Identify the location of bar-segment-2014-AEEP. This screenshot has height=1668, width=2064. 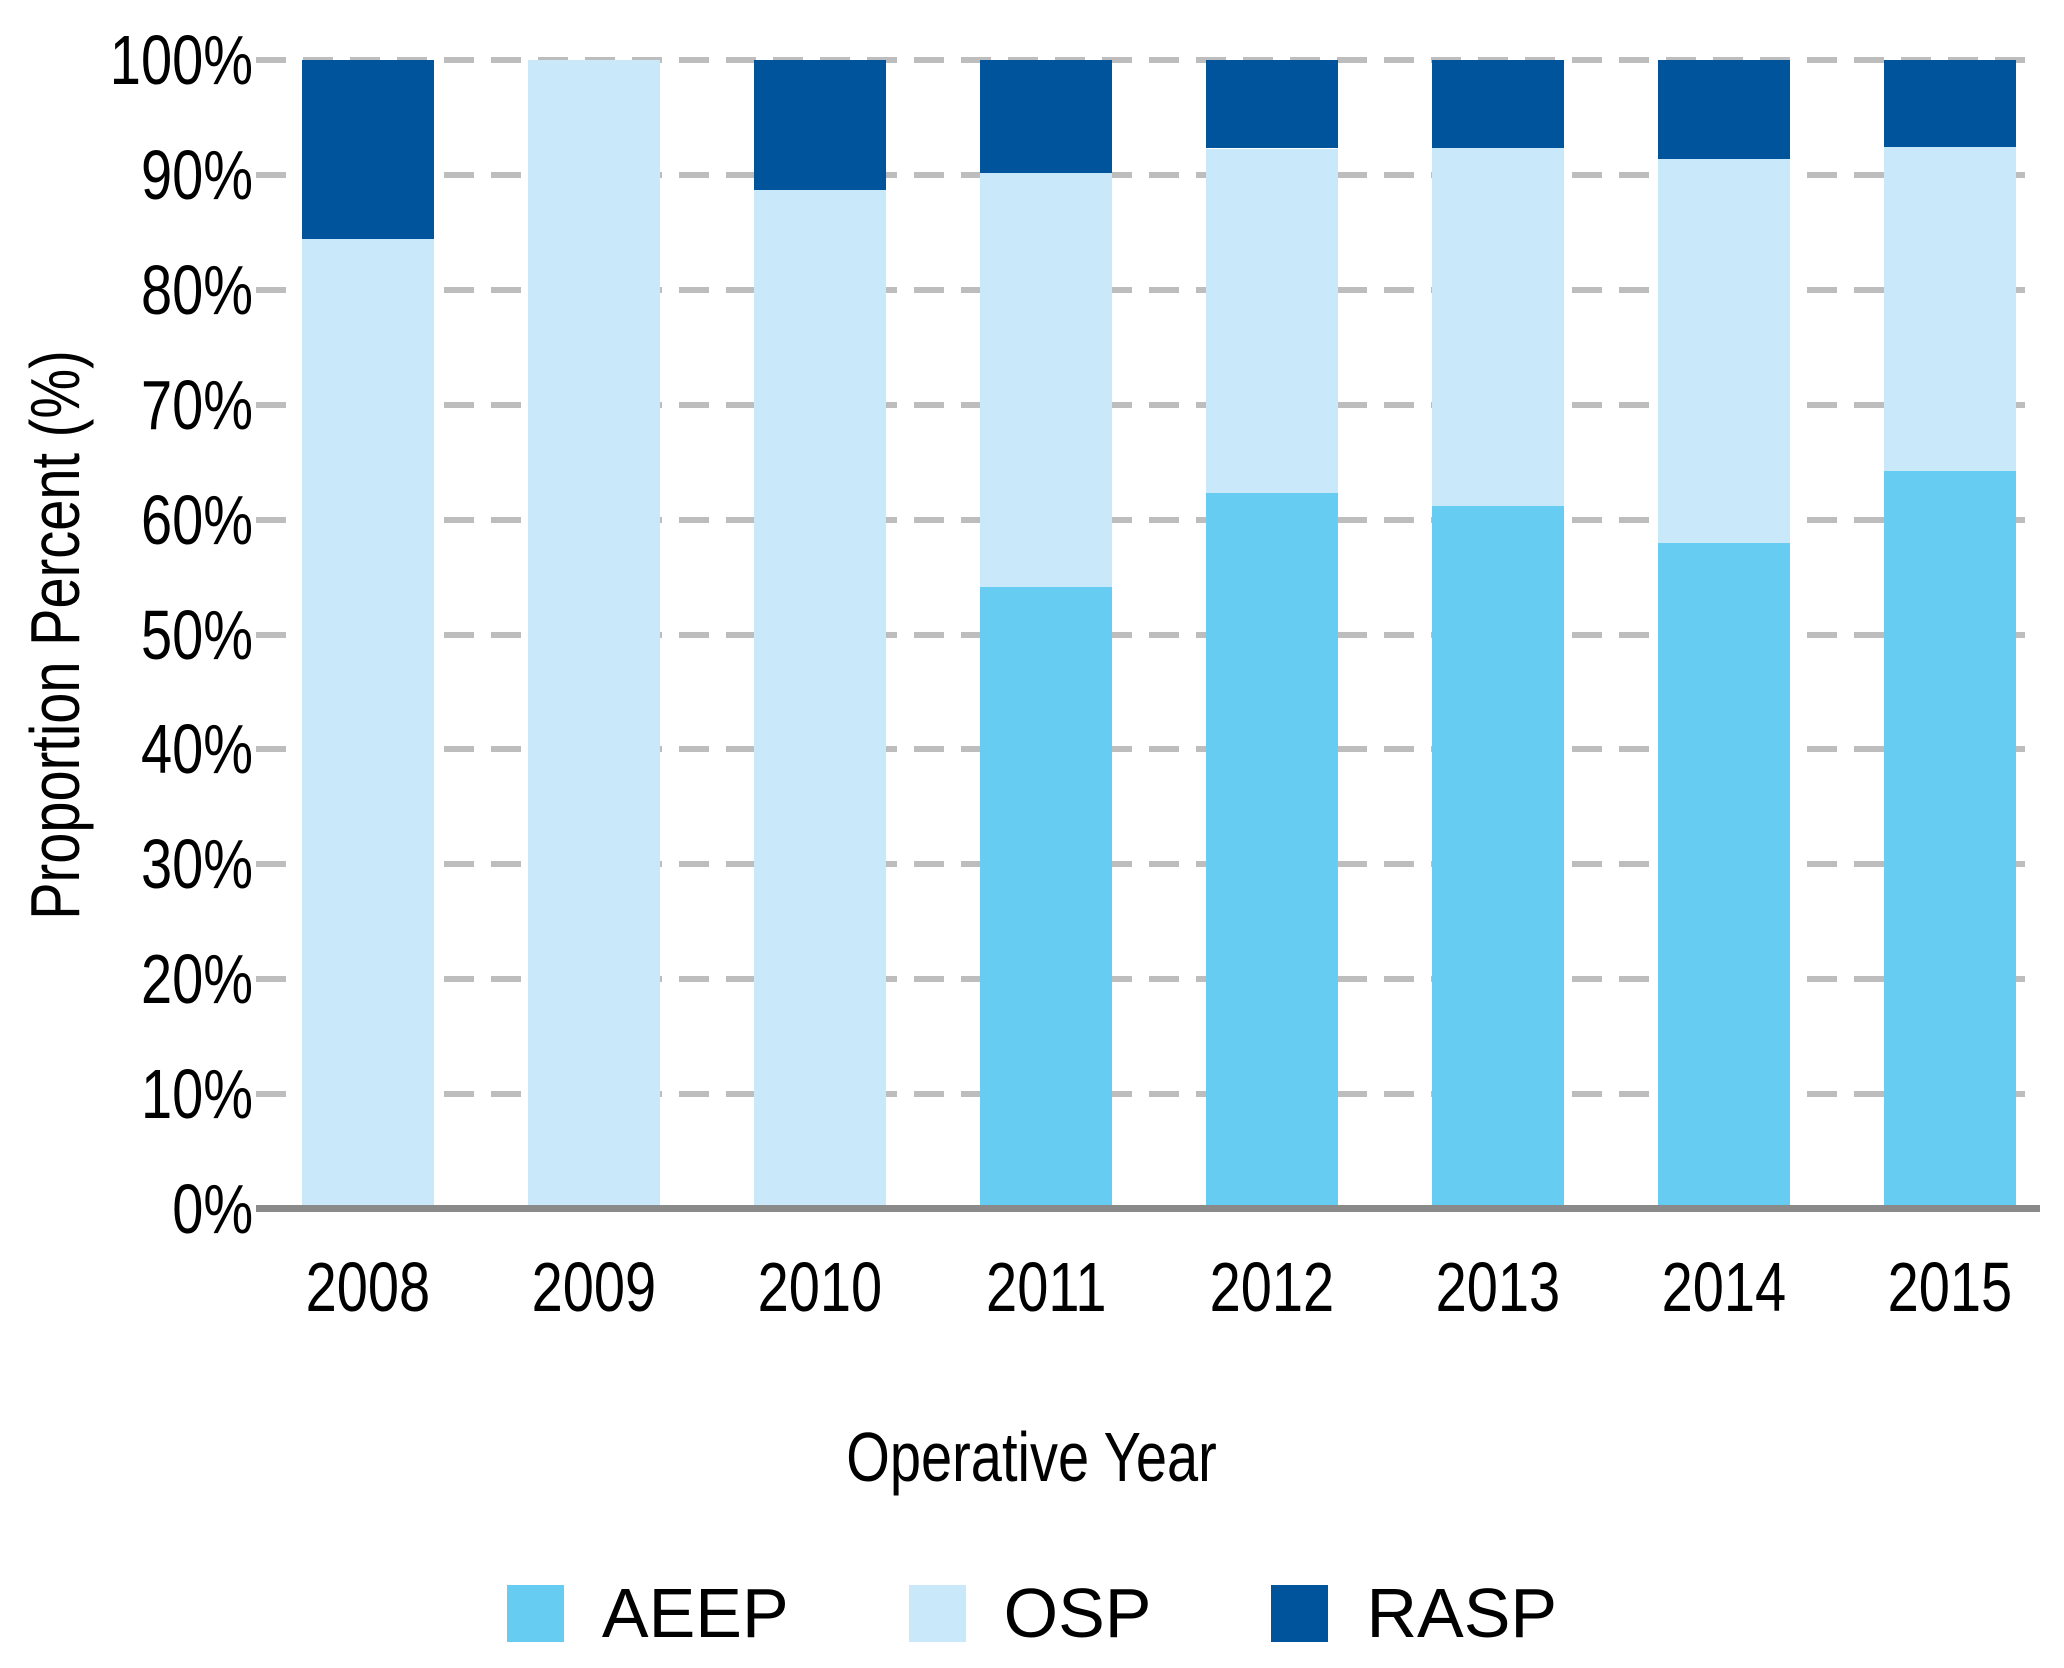
(1724, 875).